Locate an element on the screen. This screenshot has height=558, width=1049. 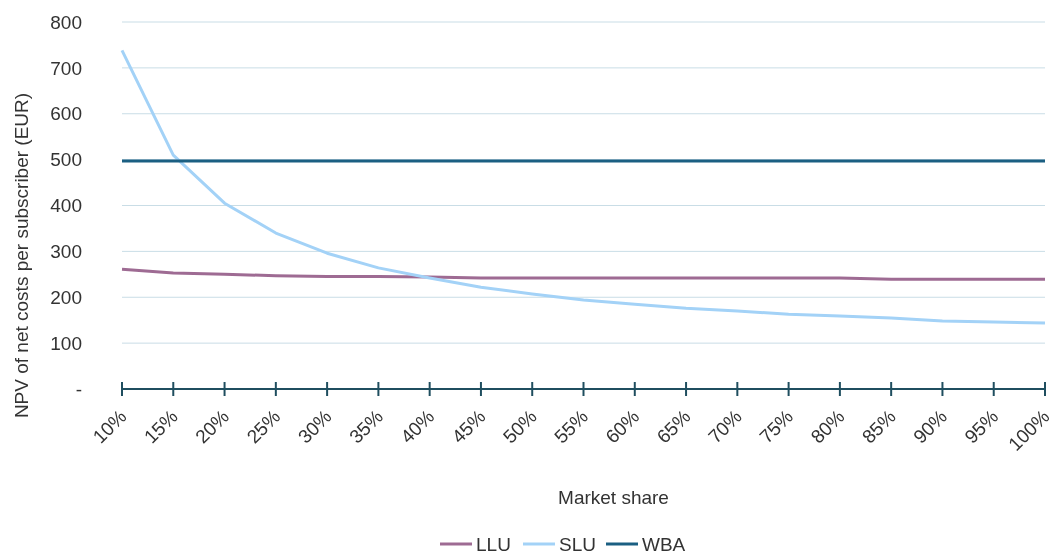
x-tick-label: 95% is located at coordinates (981, 426).